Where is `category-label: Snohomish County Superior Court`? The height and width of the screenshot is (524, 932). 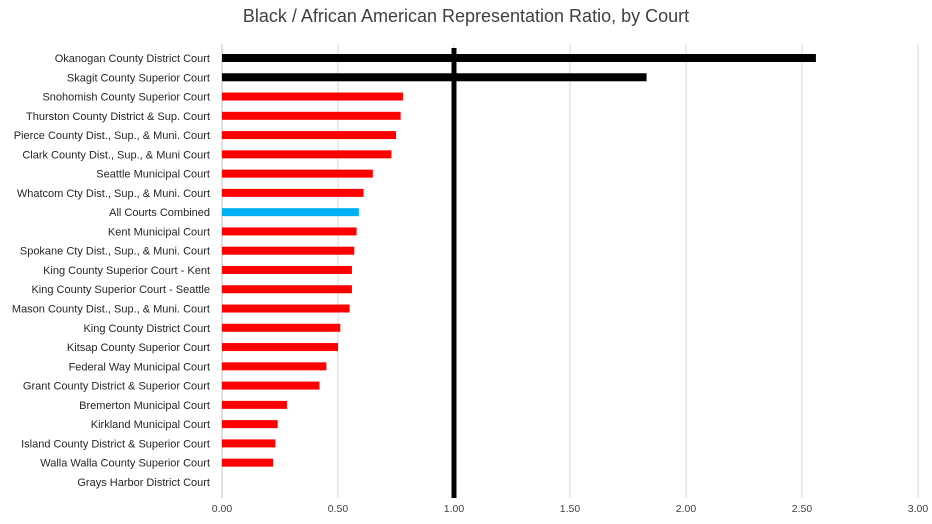 category-label: Snohomish County Superior Court is located at coordinates (126, 98).